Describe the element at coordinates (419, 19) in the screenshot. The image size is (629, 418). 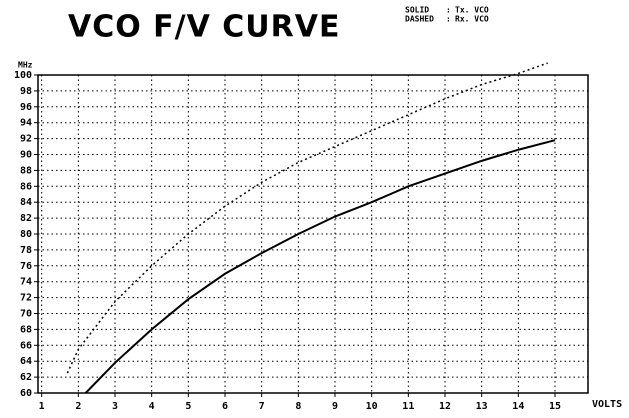
I see `legend-style: DASHED` at that location.